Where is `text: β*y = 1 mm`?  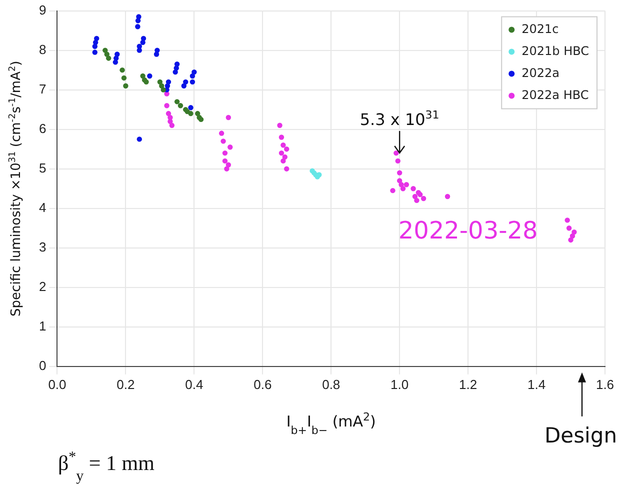
text: β*y = 1 mm is located at coordinates (106, 467).